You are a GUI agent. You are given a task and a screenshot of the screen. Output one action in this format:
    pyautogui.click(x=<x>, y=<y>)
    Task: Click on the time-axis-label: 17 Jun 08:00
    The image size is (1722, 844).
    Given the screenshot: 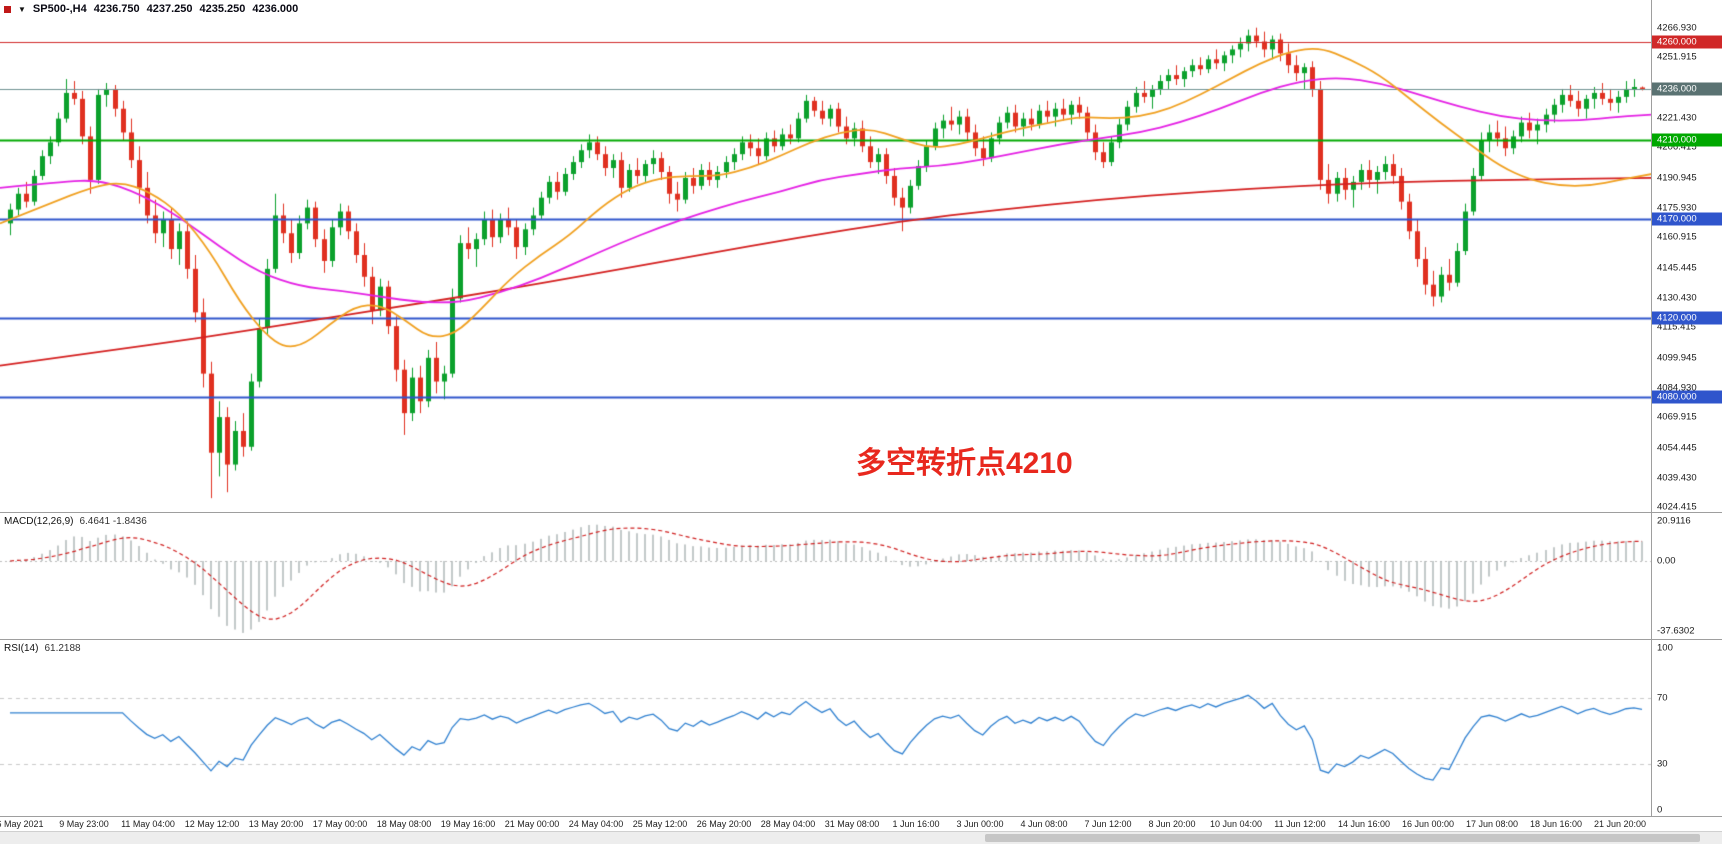 What is the action you would take?
    pyautogui.click(x=1492, y=824)
    